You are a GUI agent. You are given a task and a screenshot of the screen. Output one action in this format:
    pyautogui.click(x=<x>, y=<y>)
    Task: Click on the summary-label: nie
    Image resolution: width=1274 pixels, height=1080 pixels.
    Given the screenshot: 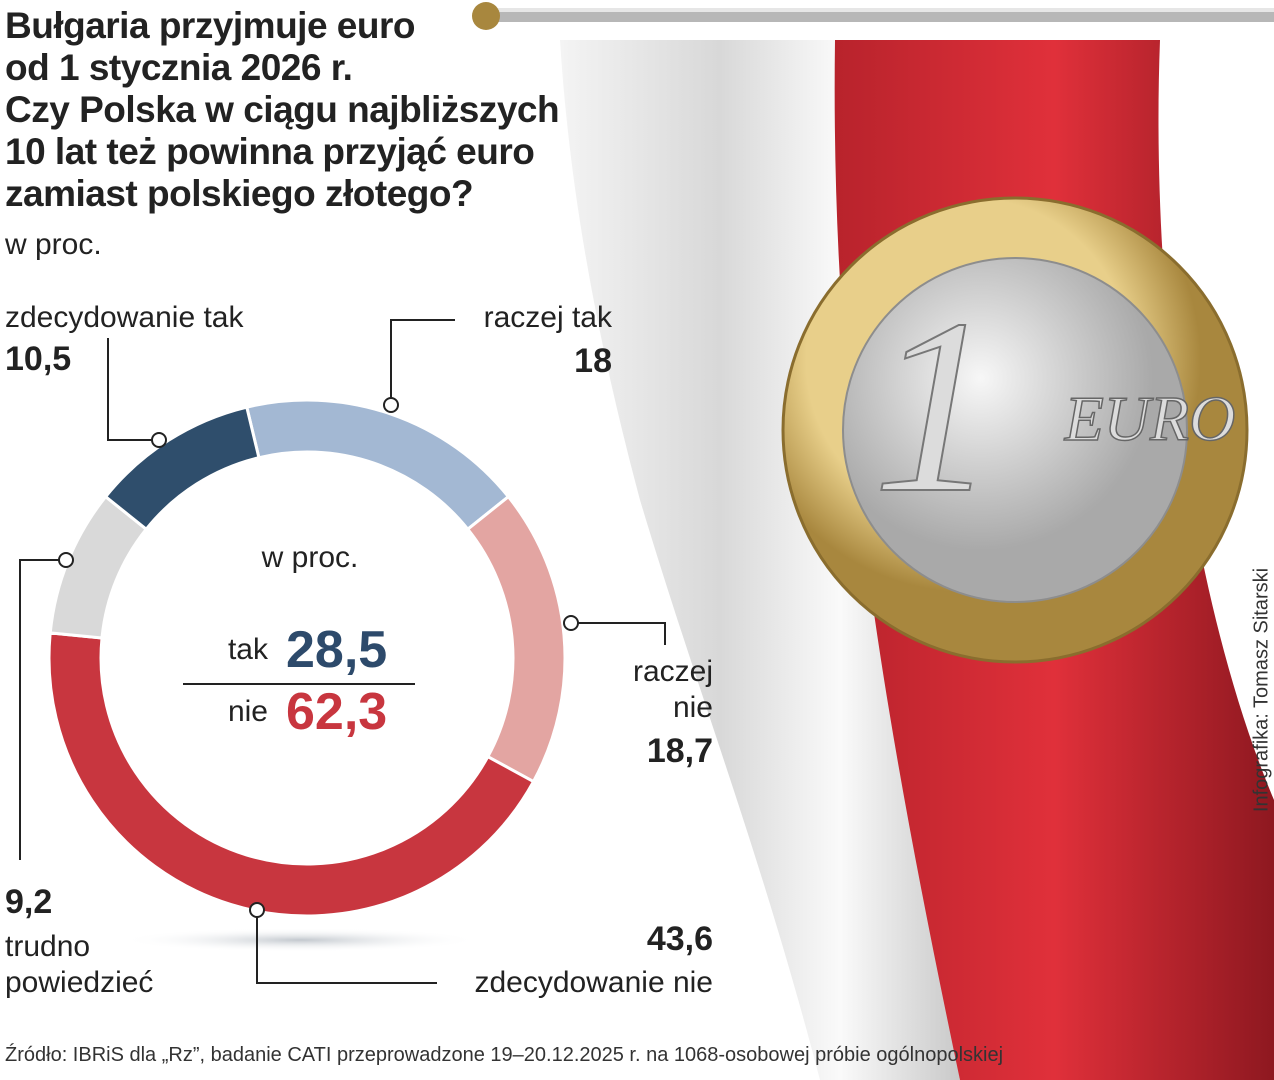 What is the action you would take?
    pyautogui.click(x=247, y=711)
    